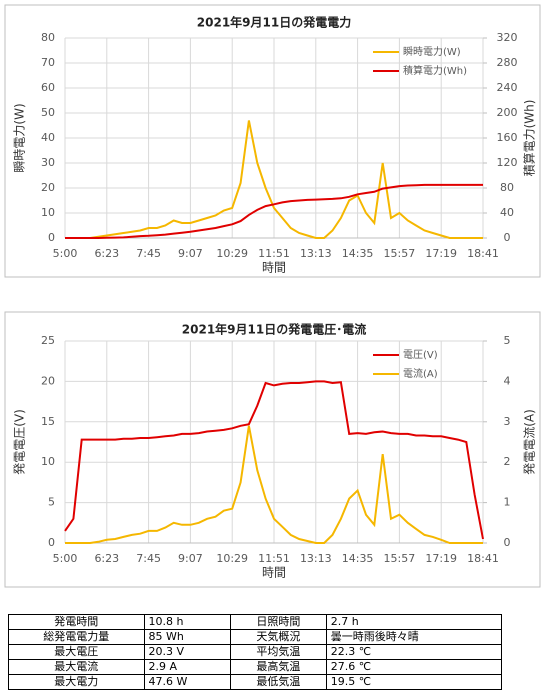  Describe the element at coordinates (76, 682) in the screenshot. I see `table-key: 最大電力` at that location.